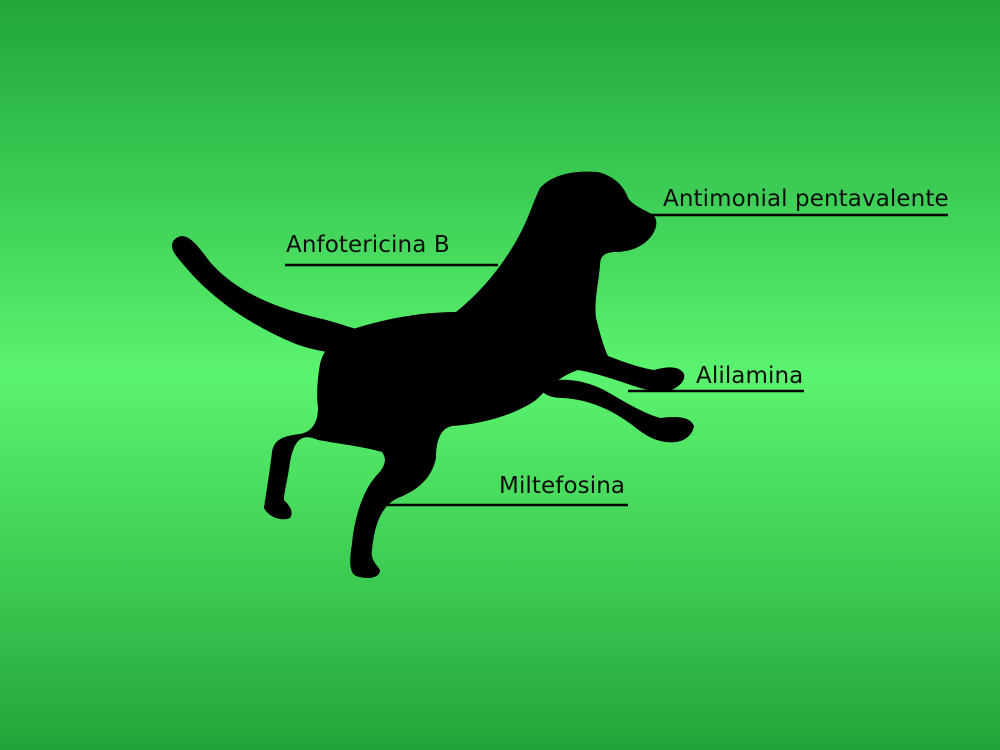 This screenshot has height=750, width=1000. Describe the element at coordinates (368, 245) in the screenshot. I see `label-anfotericina-b: Anfotericina B` at that location.